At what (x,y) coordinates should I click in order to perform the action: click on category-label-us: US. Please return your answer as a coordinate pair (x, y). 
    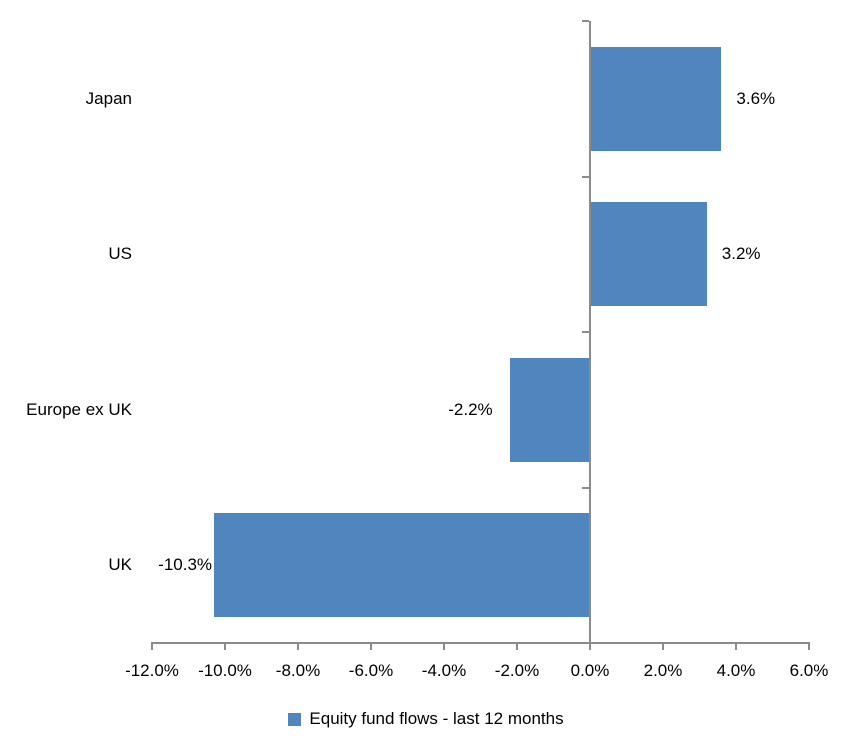
    Looking at the image, I should click on (120, 254).